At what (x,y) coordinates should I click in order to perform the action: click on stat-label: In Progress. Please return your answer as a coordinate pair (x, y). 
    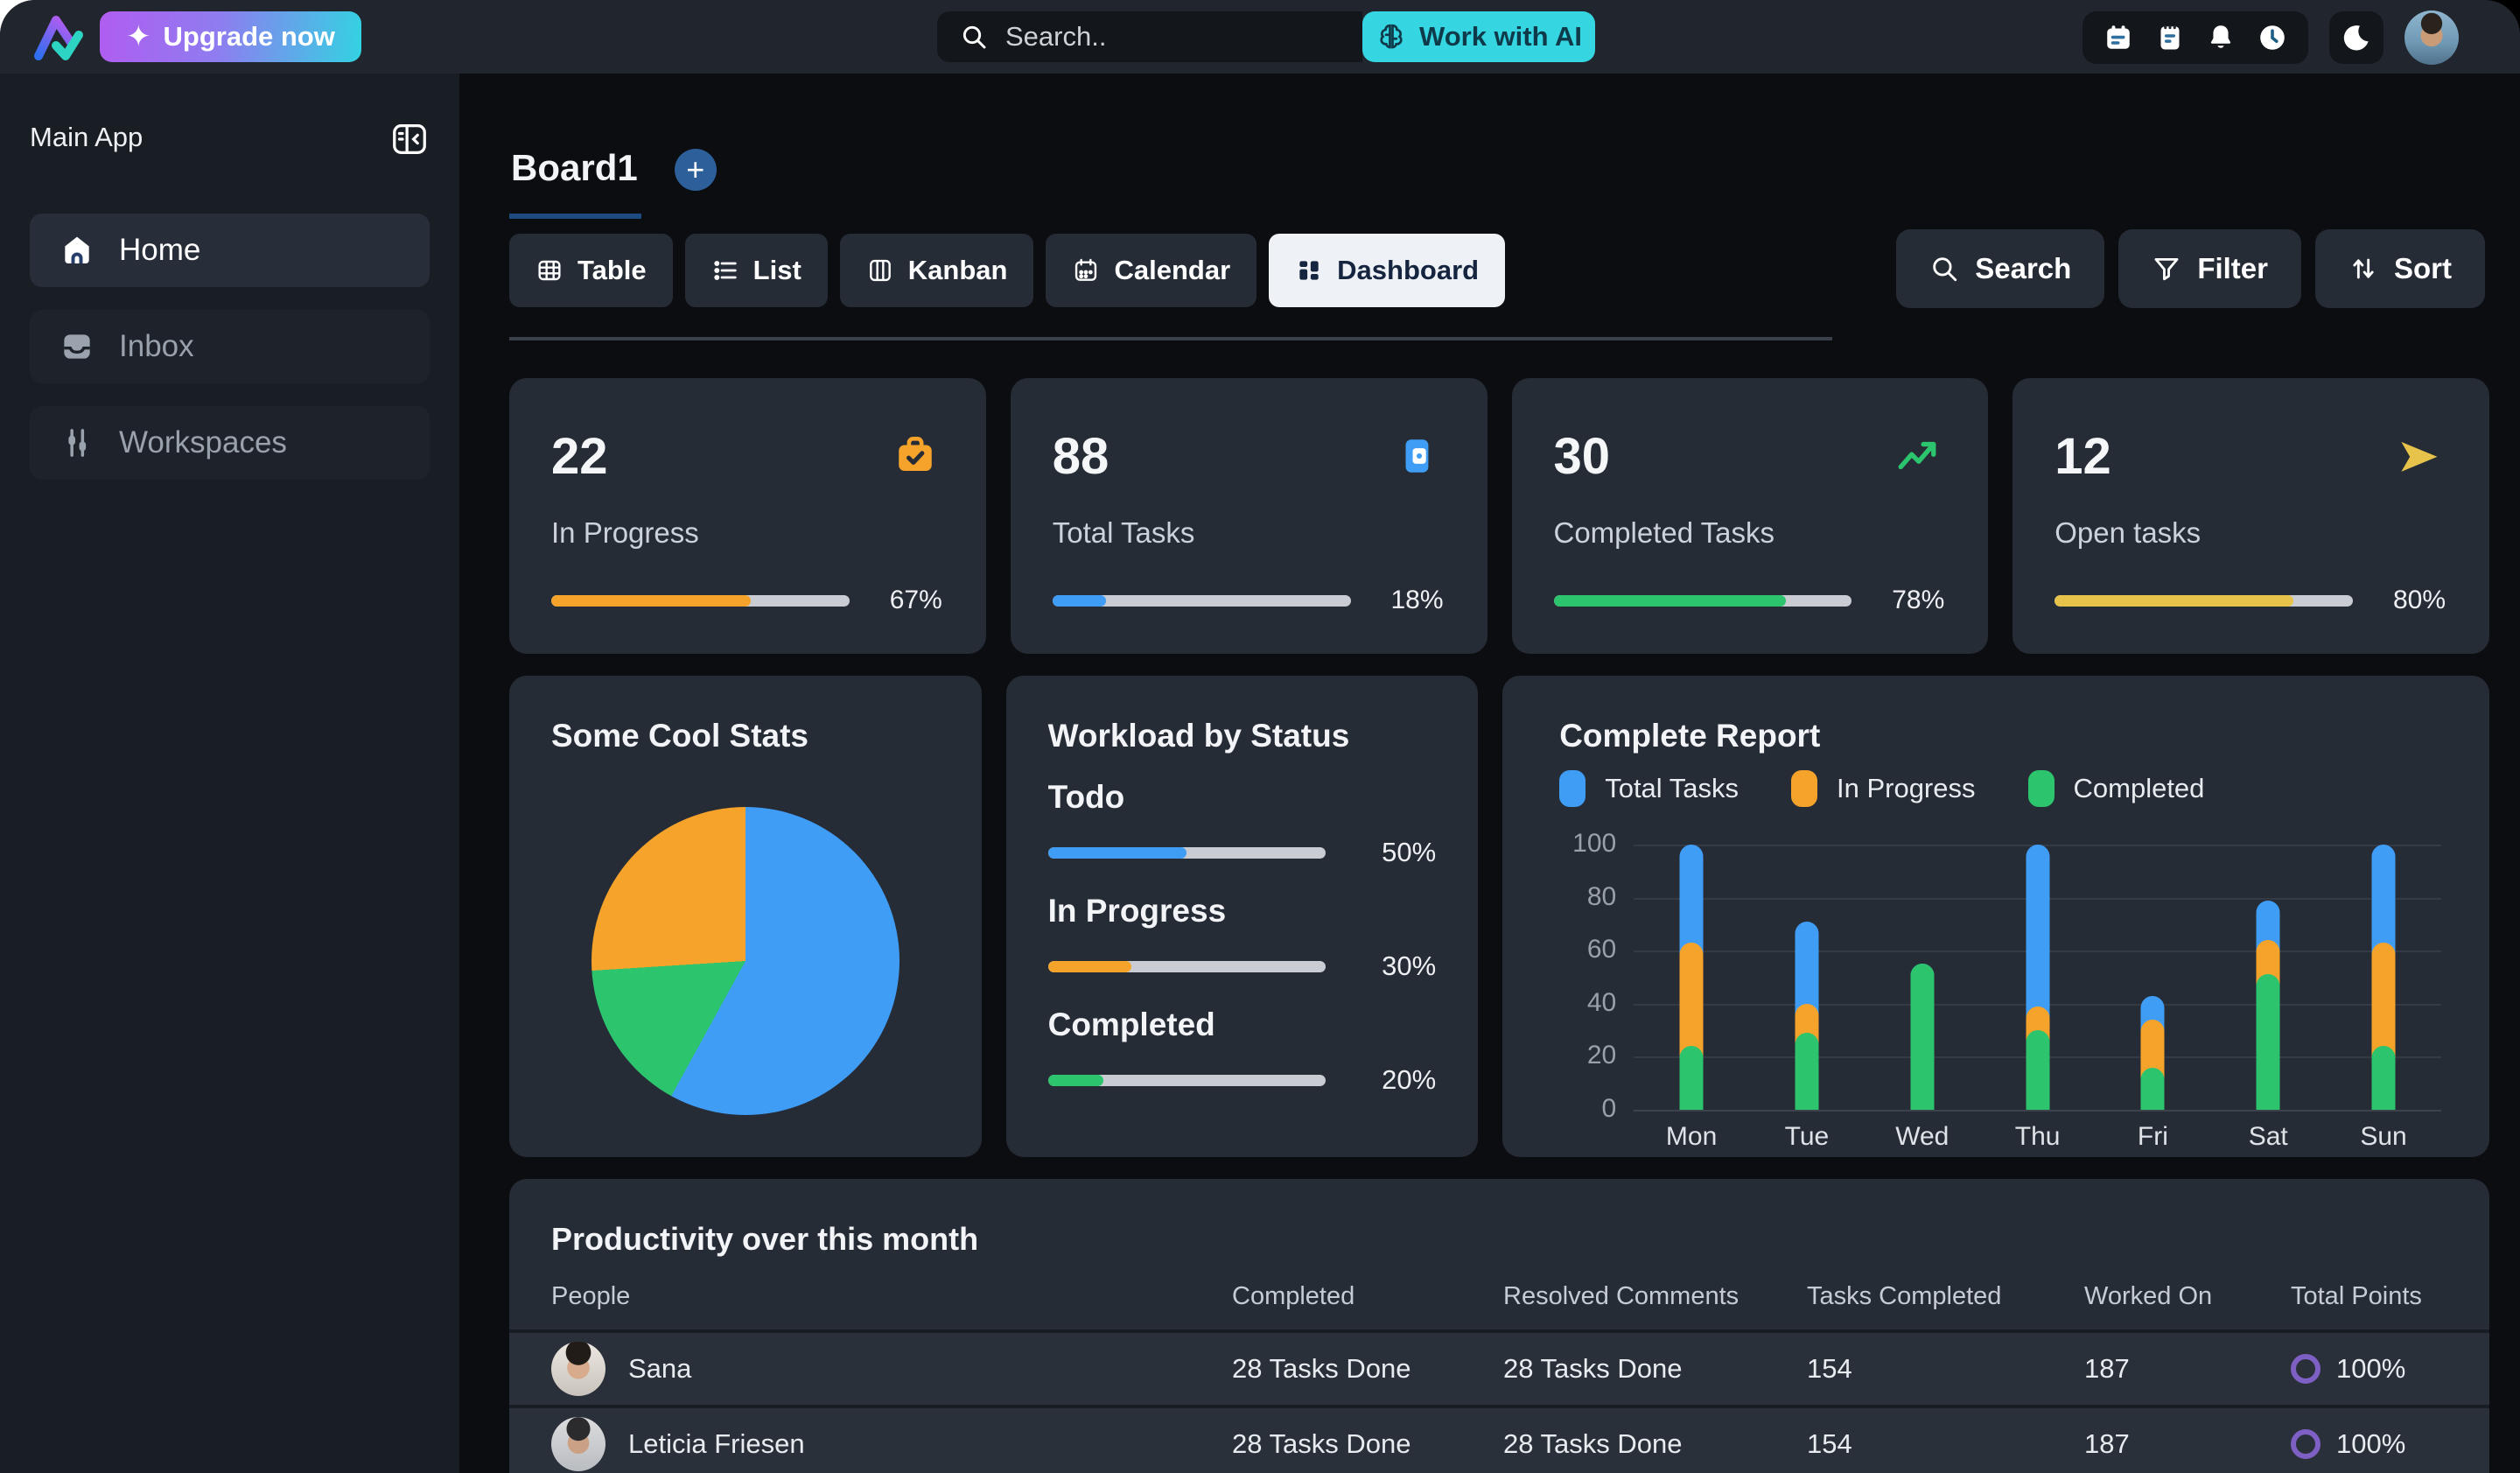
    Looking at the image, I should click on (625, 532).